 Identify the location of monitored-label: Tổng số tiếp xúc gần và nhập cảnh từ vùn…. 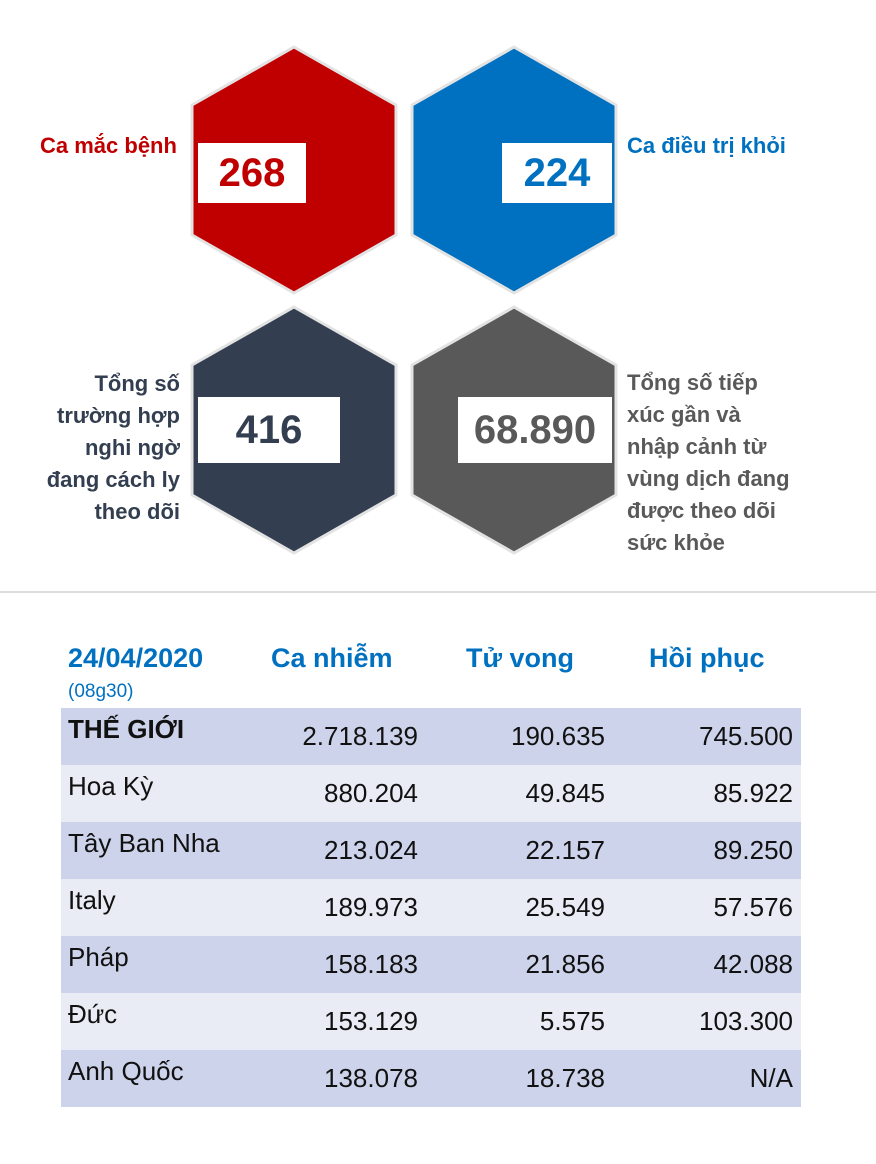
(708, 462).